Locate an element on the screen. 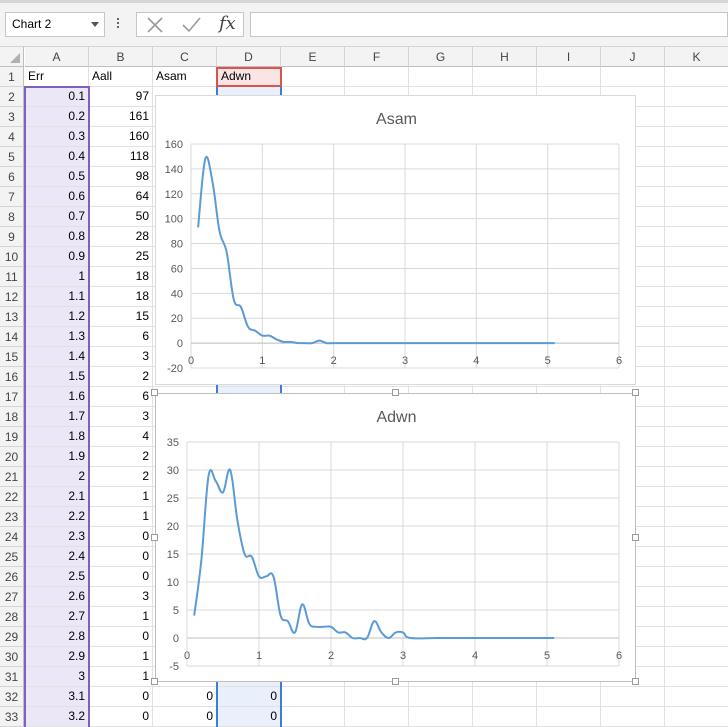 The width and height of the screenshot is (728, 727). cell-k15 is located at coordinates (696, 357).